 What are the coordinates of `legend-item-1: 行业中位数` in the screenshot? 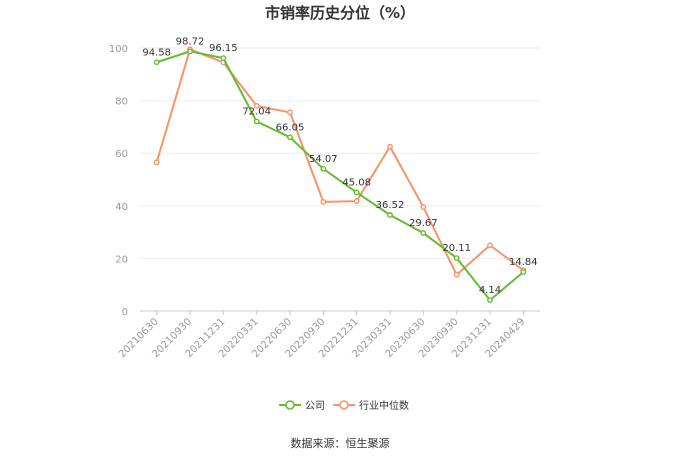 It's located at (371, 405).